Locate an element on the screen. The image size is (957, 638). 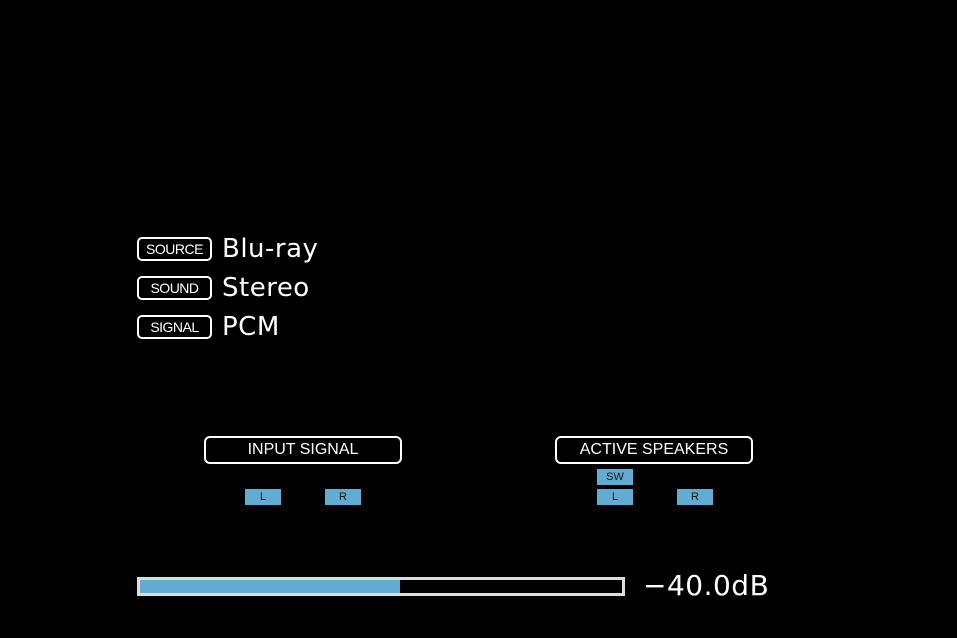
source-tag: SOURCE is located at coordinates (174, 249).